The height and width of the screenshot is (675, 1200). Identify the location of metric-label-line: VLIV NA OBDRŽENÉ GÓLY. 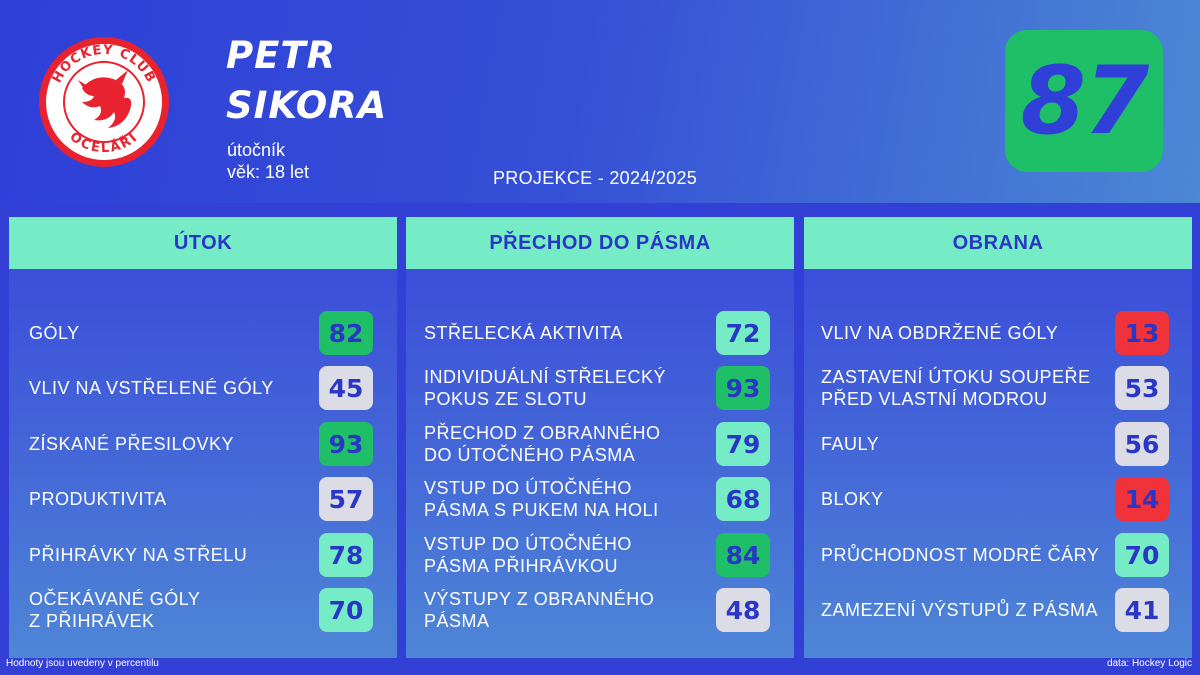
(940, 333).